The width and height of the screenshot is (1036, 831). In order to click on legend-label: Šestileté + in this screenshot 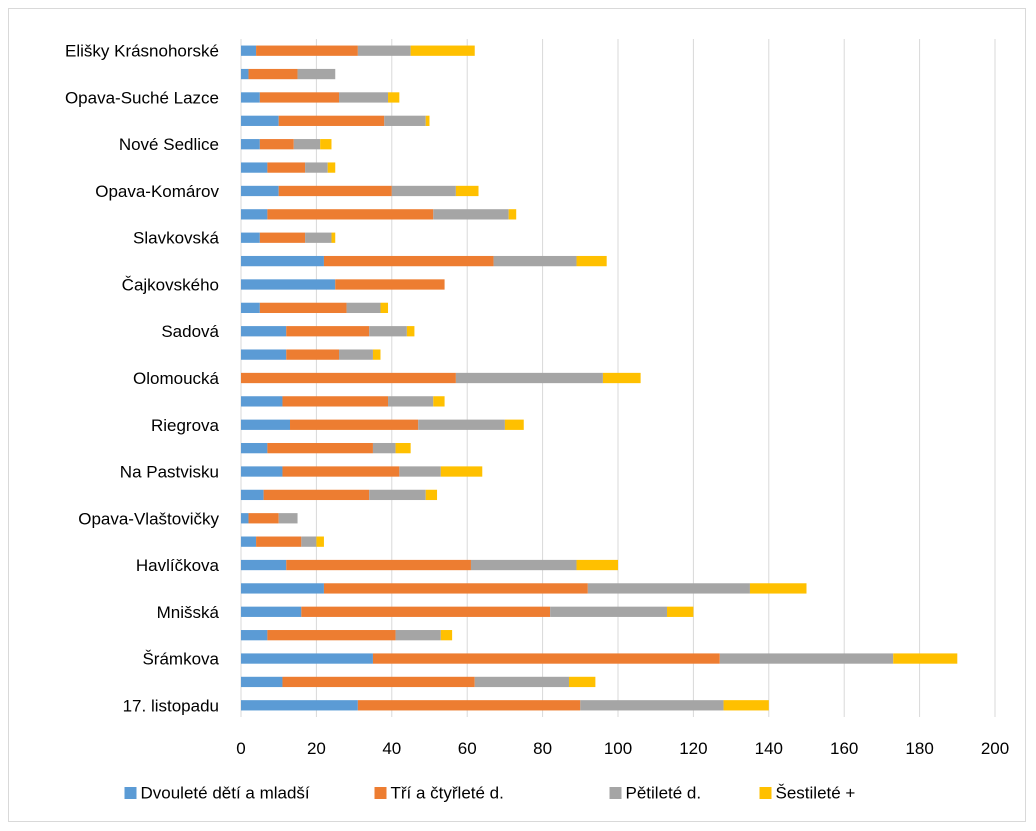, I will do `click(816, 793)`.